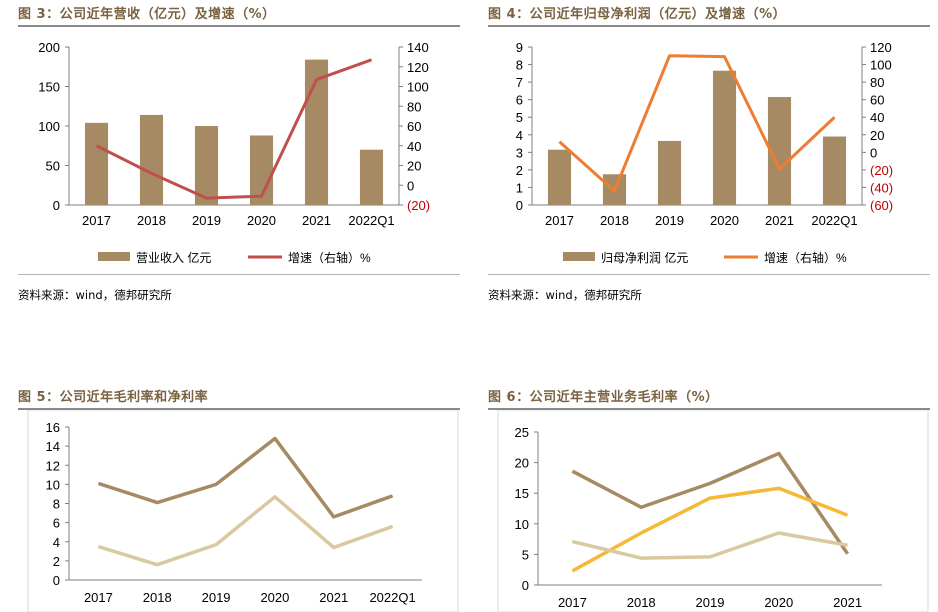 The image size is (938, 612). What do you see at coordinates (709, 409) in the screenshot?
I see `figure-6-title-rule` at bounding box center [709, 409].